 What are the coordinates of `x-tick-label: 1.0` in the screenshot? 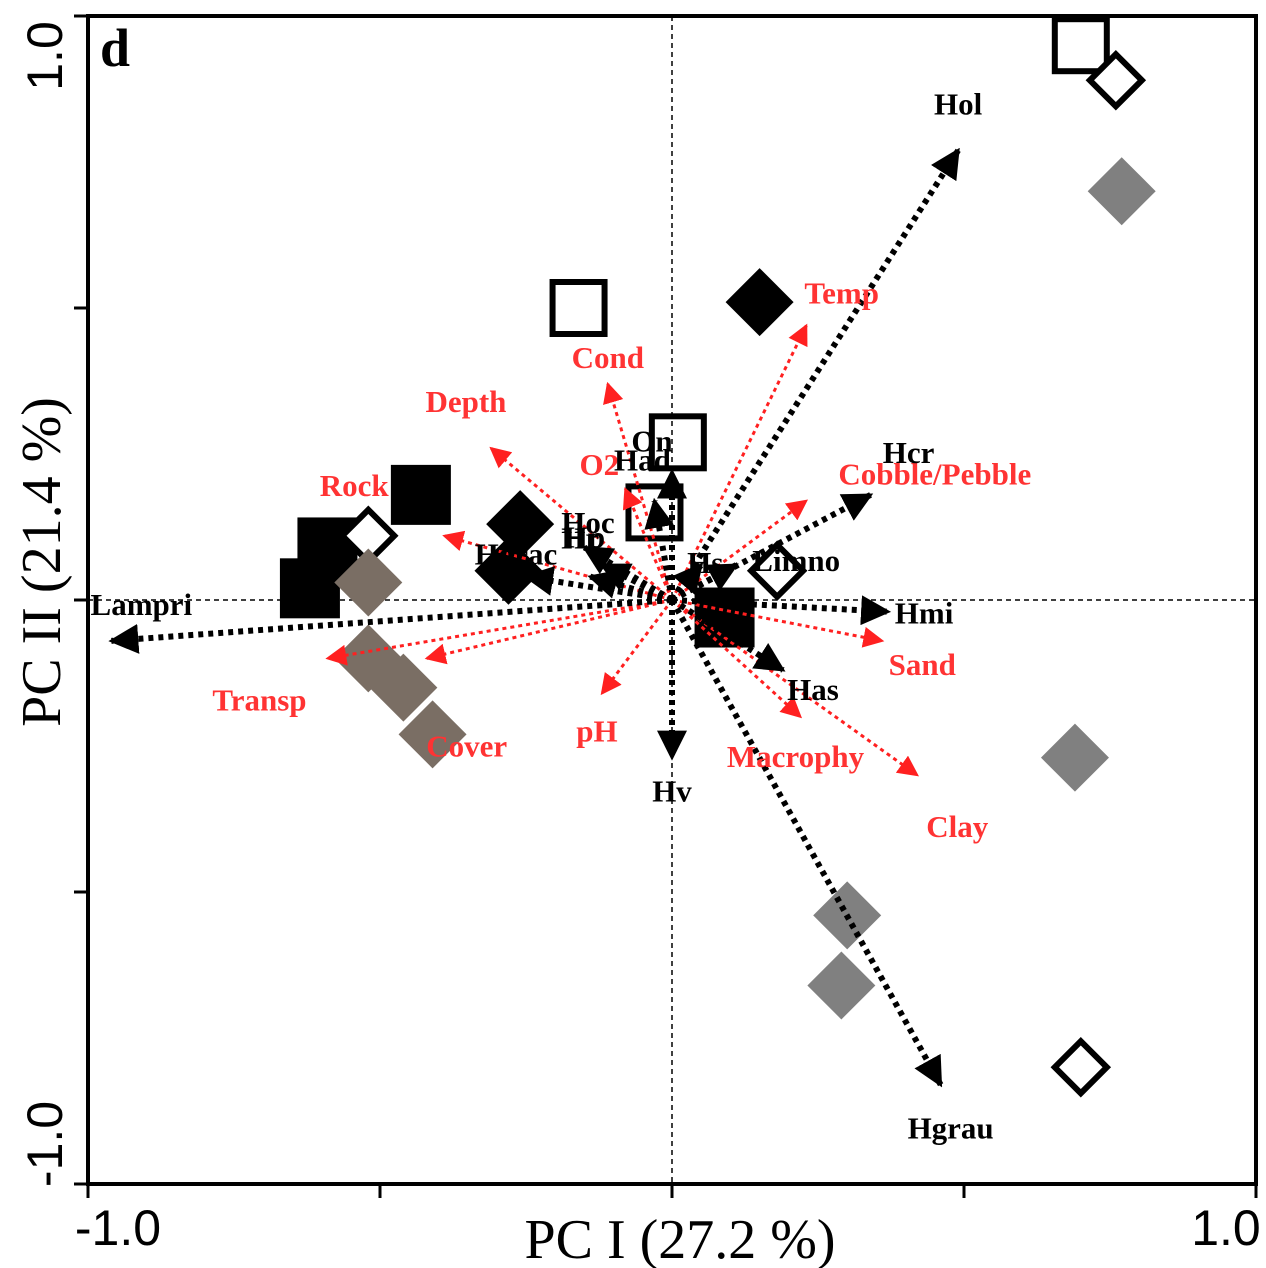 It's located at (1226, 1228).